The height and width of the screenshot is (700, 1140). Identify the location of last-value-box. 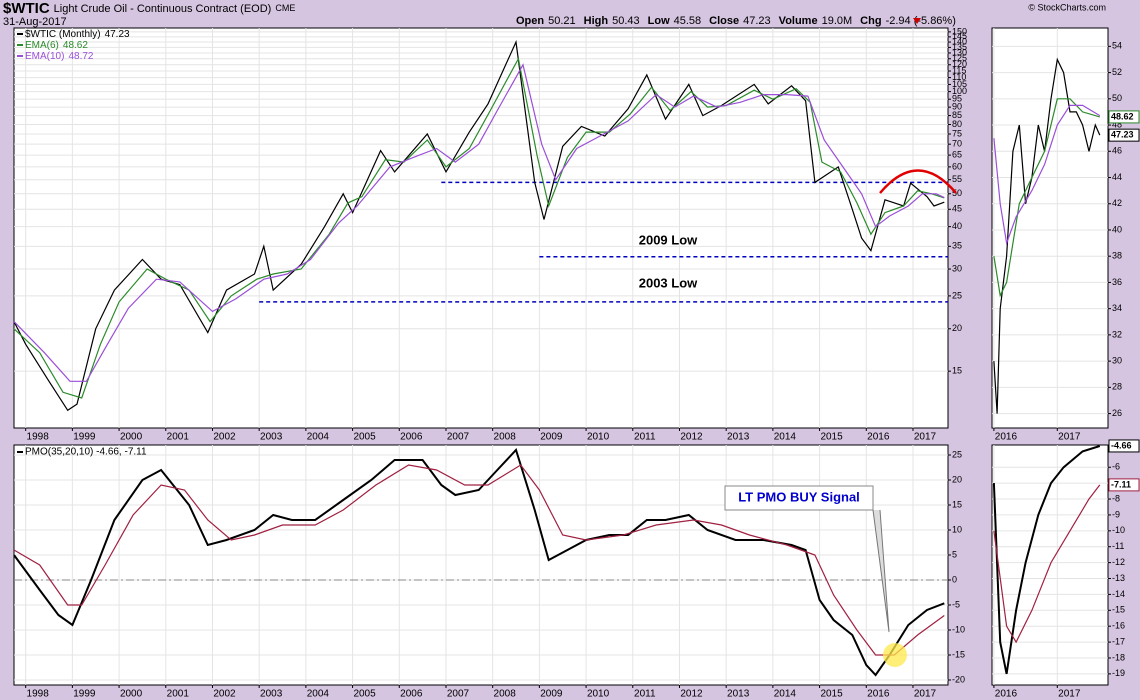
(1124, 135).